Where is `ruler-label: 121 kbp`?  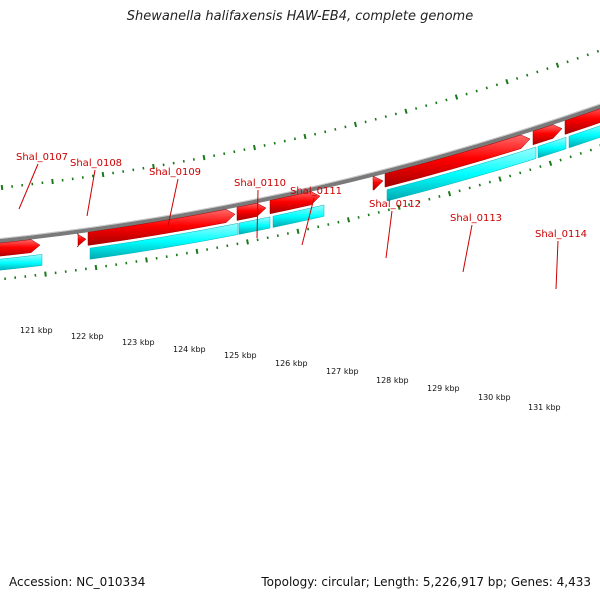
ruler-label: 121 kbp is located at coordinates (36, 330).